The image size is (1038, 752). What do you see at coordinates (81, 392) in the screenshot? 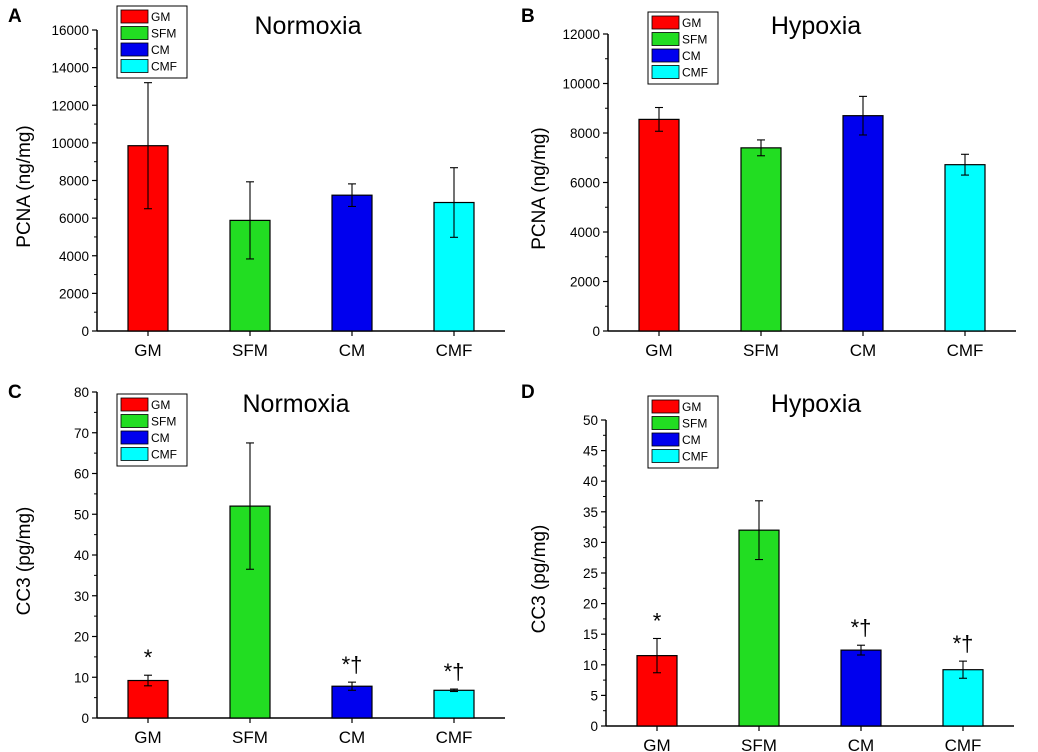
I see `y-tick-label: 80` at bounding box center [81, 392].